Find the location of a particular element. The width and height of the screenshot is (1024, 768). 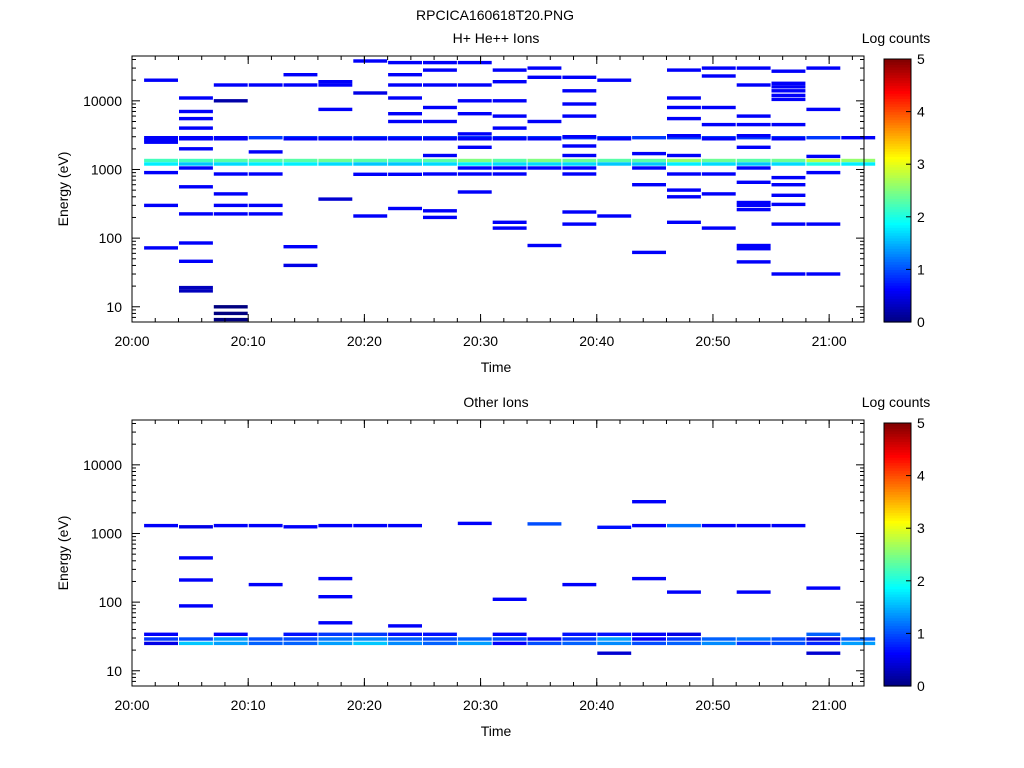

colorbar-tick-label: 0 is located at coordinates (921, 686).